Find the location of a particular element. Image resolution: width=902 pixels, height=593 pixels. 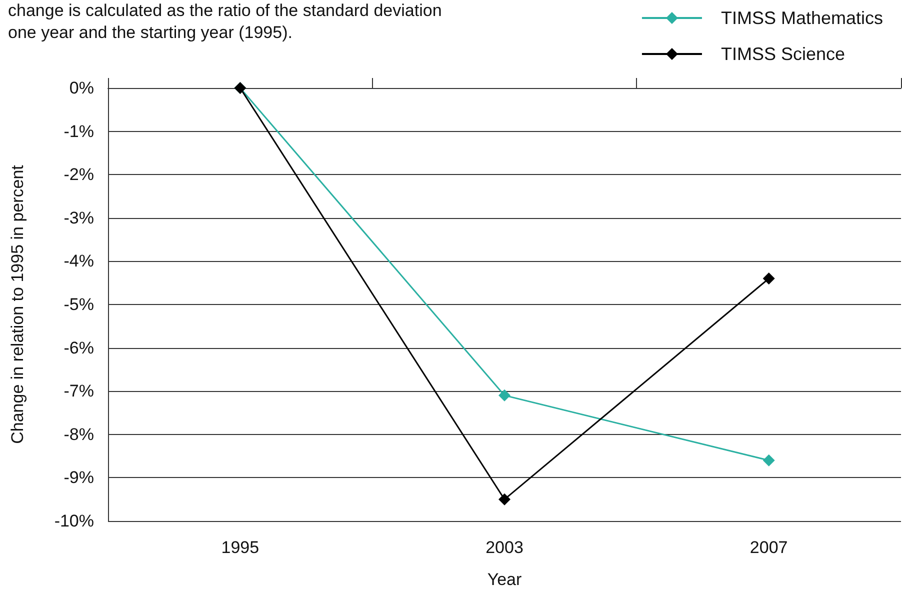

y-tick-label: -2% is located at coordinates (79, 174).